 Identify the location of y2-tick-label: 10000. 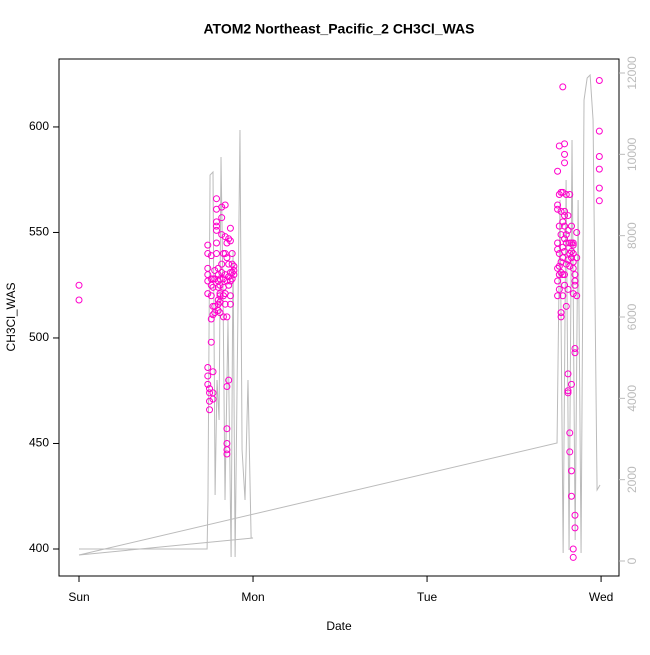
(632, 154).